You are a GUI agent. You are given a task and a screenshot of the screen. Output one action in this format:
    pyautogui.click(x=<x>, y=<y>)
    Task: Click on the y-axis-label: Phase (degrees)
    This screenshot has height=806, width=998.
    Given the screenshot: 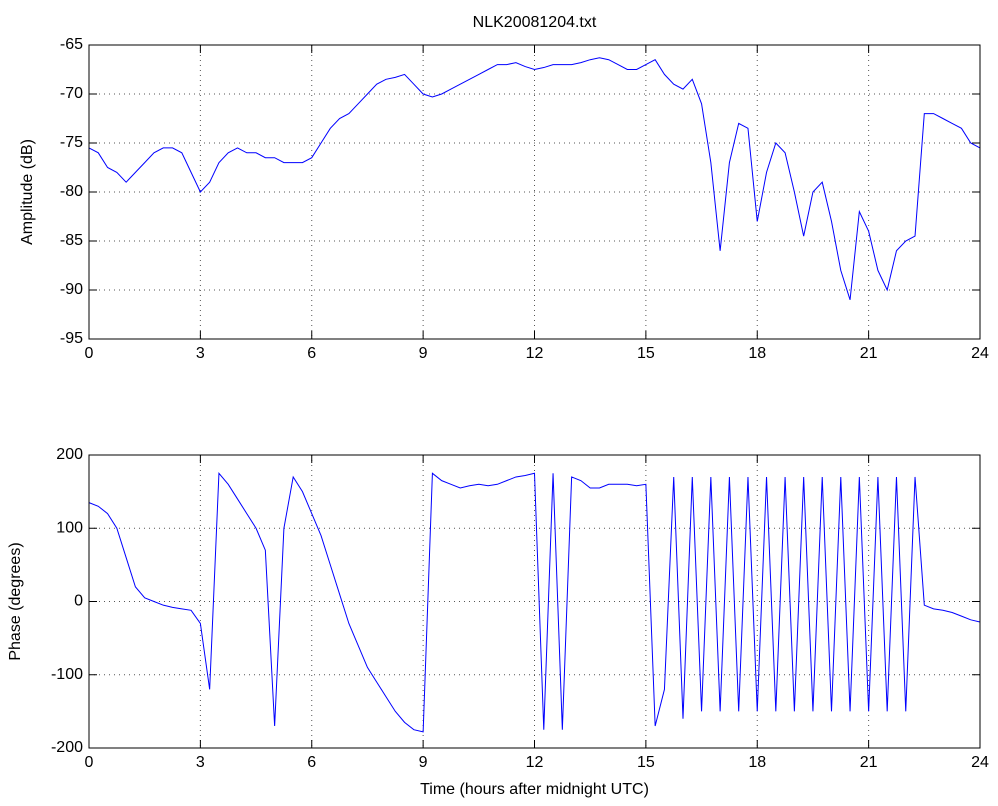 What is the action you would take?
    pyautogui.click(x=15, y=601)
    